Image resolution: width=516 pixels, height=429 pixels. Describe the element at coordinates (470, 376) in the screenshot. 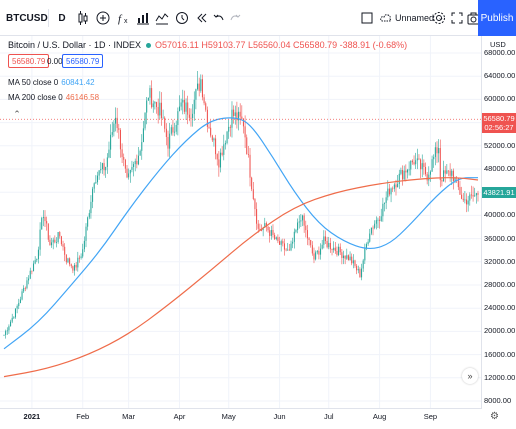

I see `scroll-to-realtime-icon: »` at that location.